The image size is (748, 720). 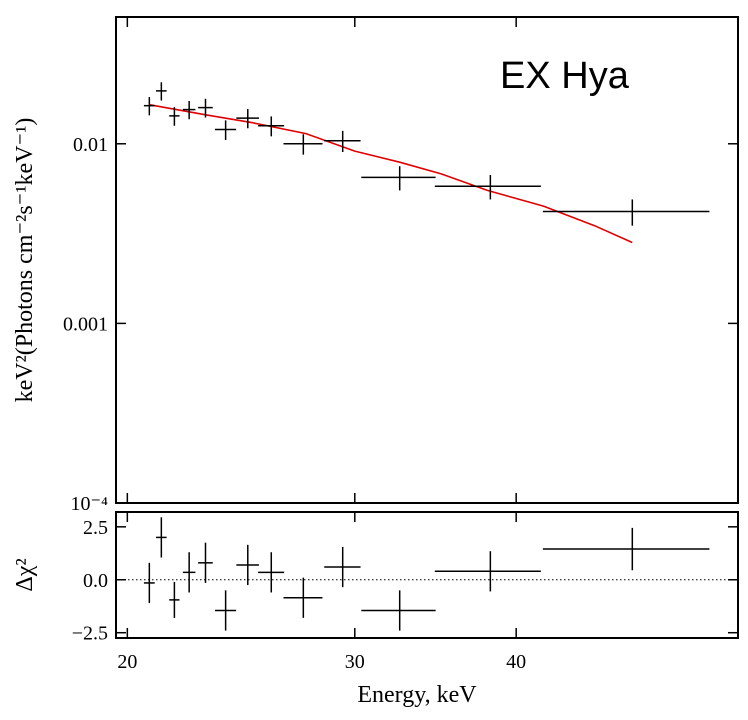 What do you see at coordinates (95, 581) in the screenshot?
I see `y-tick-label: 0.0` at bounding box center [95, 581].